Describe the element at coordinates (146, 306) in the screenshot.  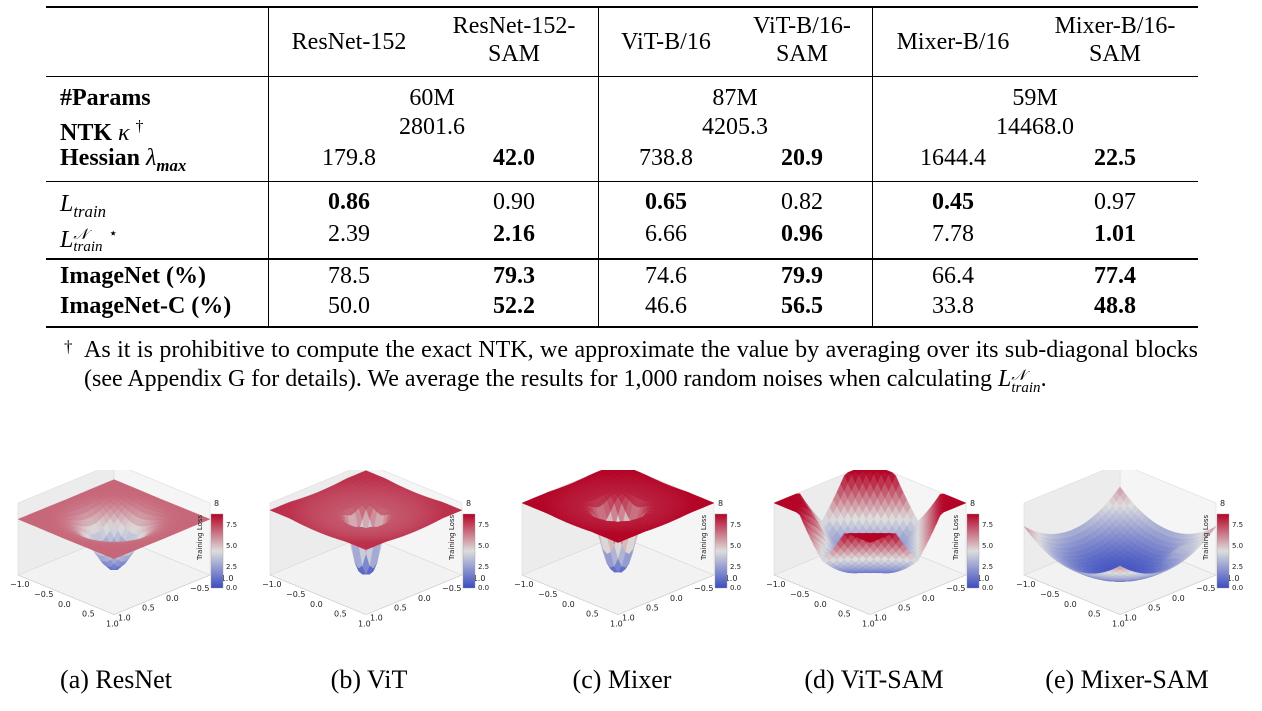
I see `row-label-imagenet-c: ImageNet-C (%)` at that location.